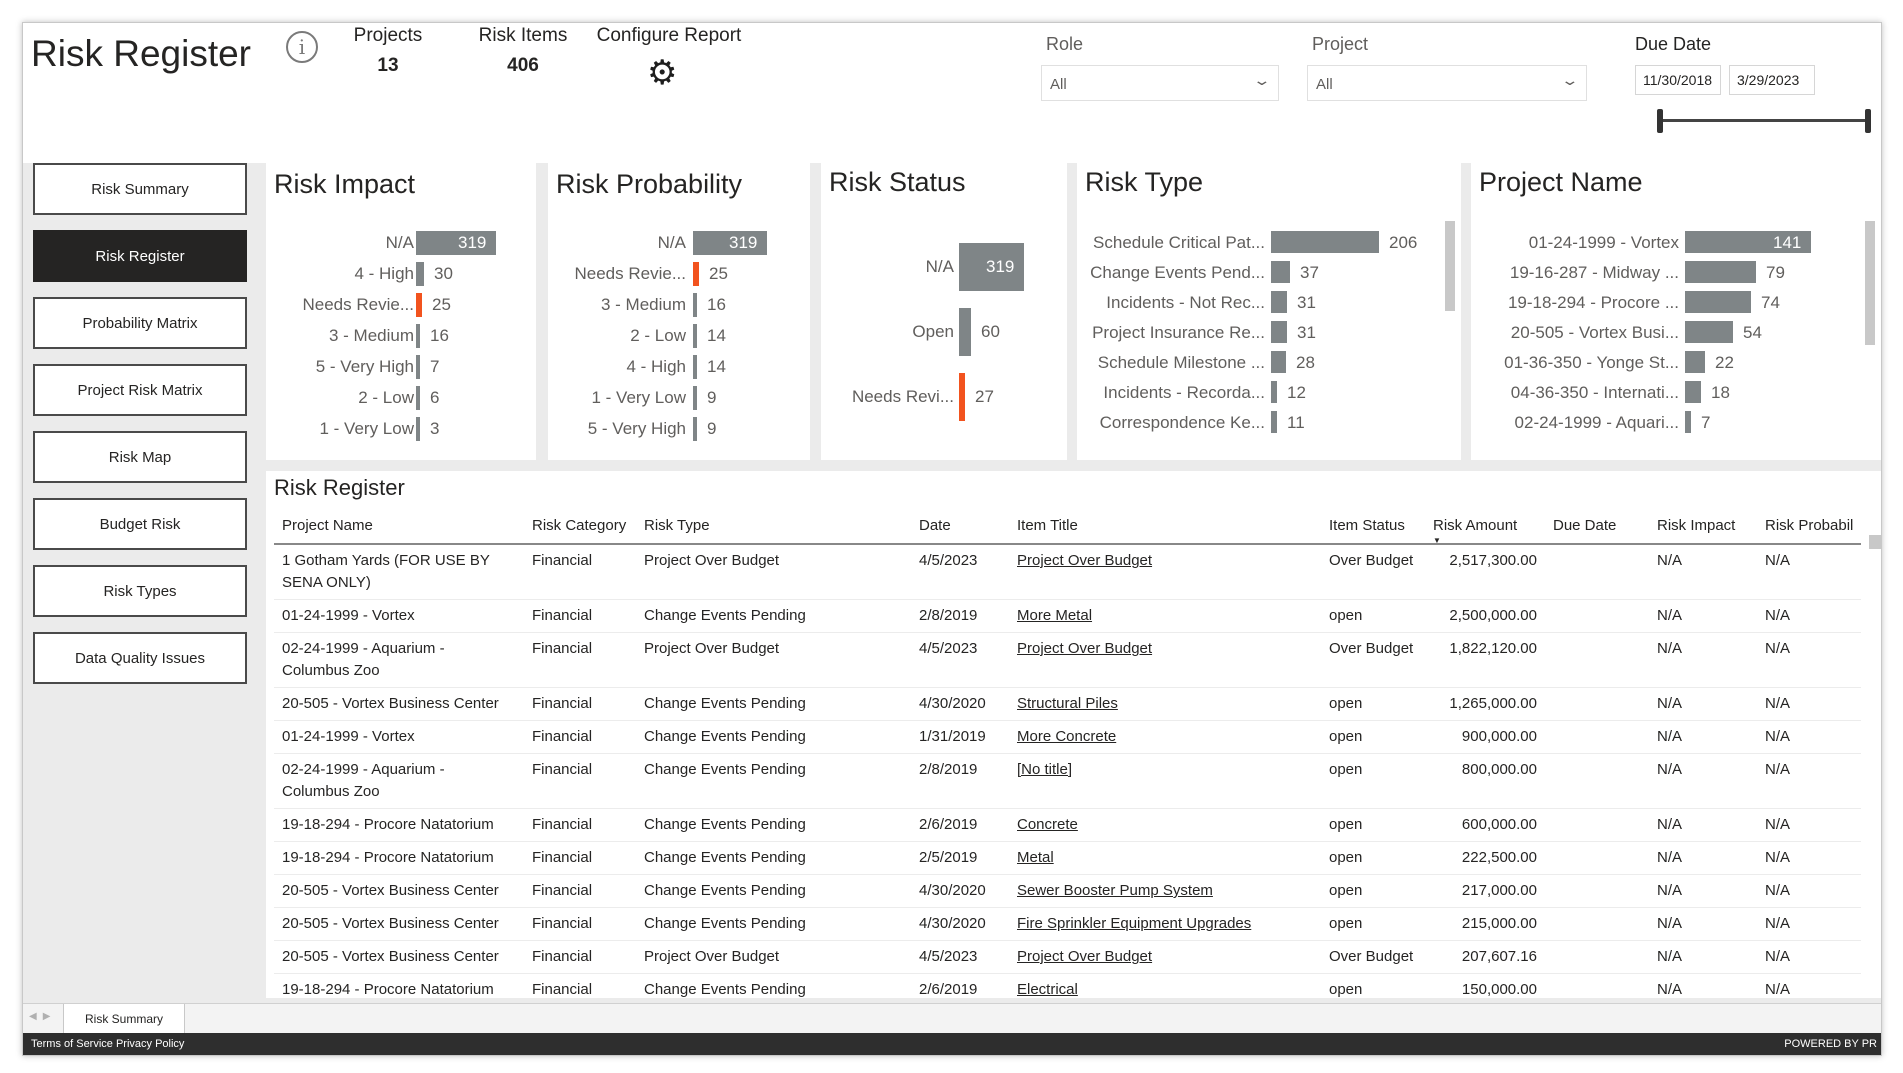  What do you see at coordinates (124, 1019) in the screenshot?
I see `tab-risk-summary: Risk Summary` at bounding box center [124, 1019].